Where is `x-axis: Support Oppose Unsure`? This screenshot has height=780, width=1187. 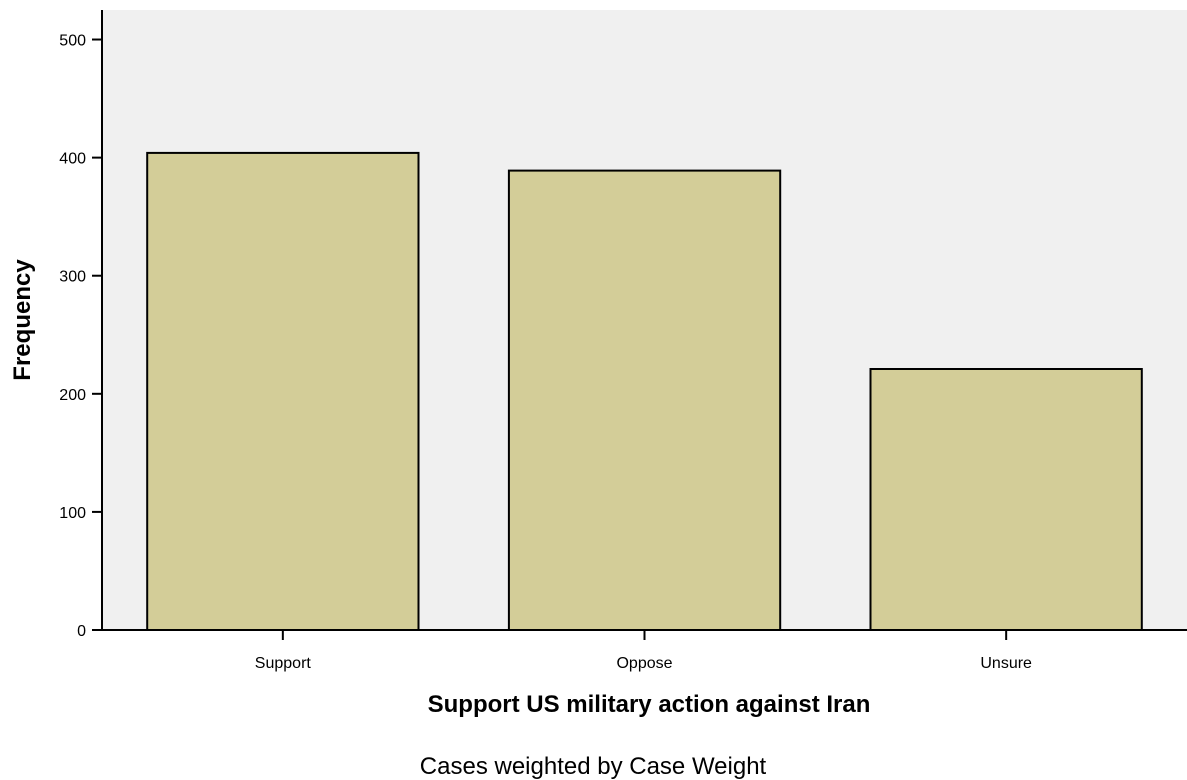
x-axis: Support Oppose Unsure is located at coordinates (639, 650).